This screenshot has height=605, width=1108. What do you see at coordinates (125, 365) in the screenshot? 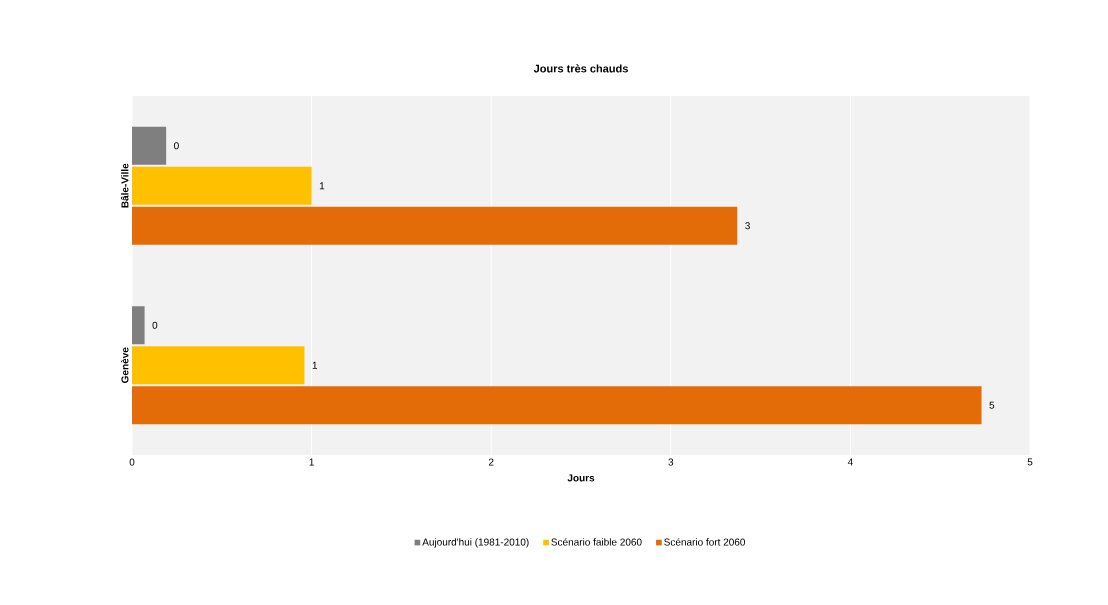
I see `y-tick-label: Genève` at bounding box center [125, 365].